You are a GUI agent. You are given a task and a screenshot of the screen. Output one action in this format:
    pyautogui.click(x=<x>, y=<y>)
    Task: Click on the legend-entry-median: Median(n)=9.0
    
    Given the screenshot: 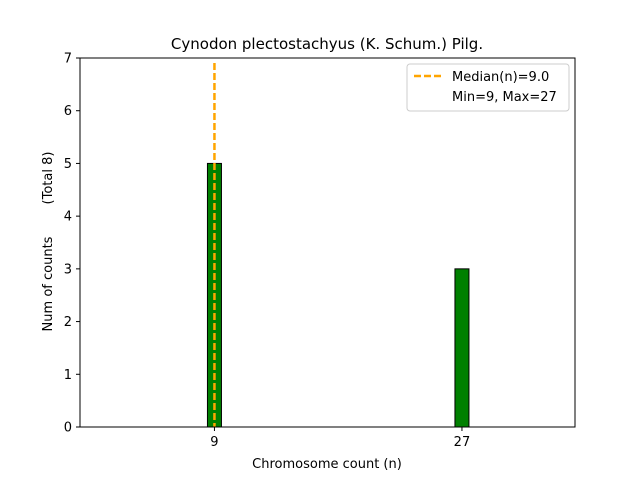 What is the action you would take?
    pyautogui.click(x=500, y=77)
    